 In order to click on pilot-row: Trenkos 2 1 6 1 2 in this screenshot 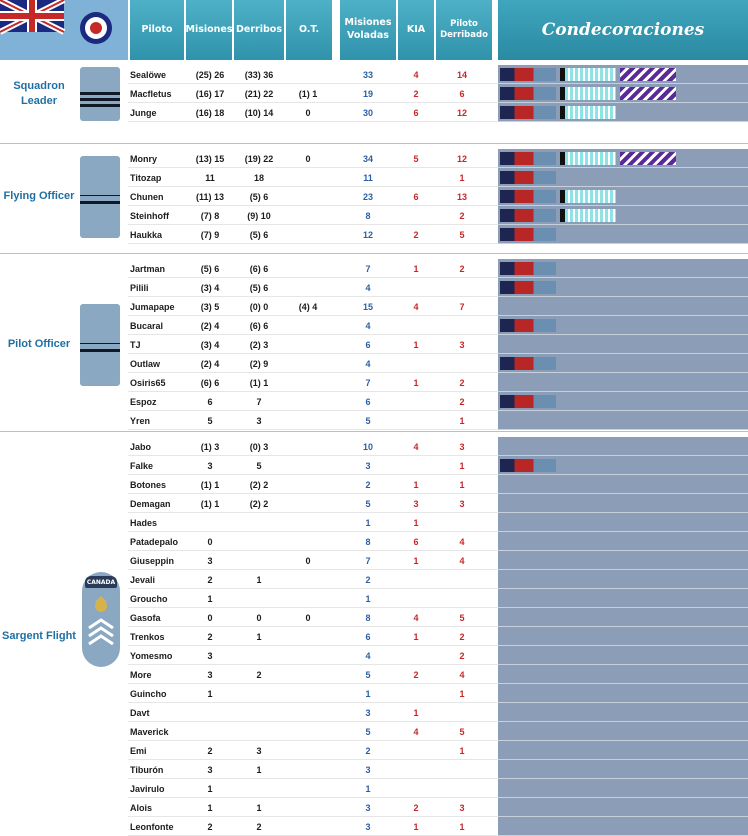, I will do `click(374, 636)`.